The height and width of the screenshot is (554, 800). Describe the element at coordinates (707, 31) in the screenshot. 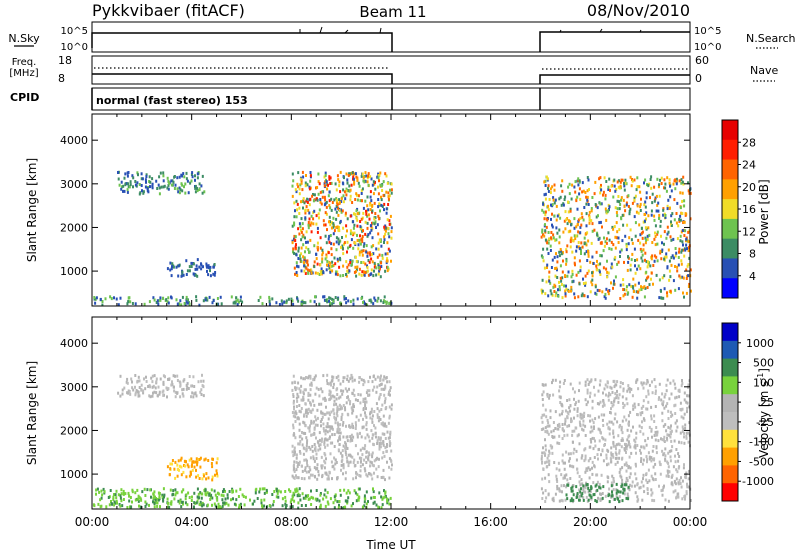

I see `nsearch-tick-top: 10^5` at that location.